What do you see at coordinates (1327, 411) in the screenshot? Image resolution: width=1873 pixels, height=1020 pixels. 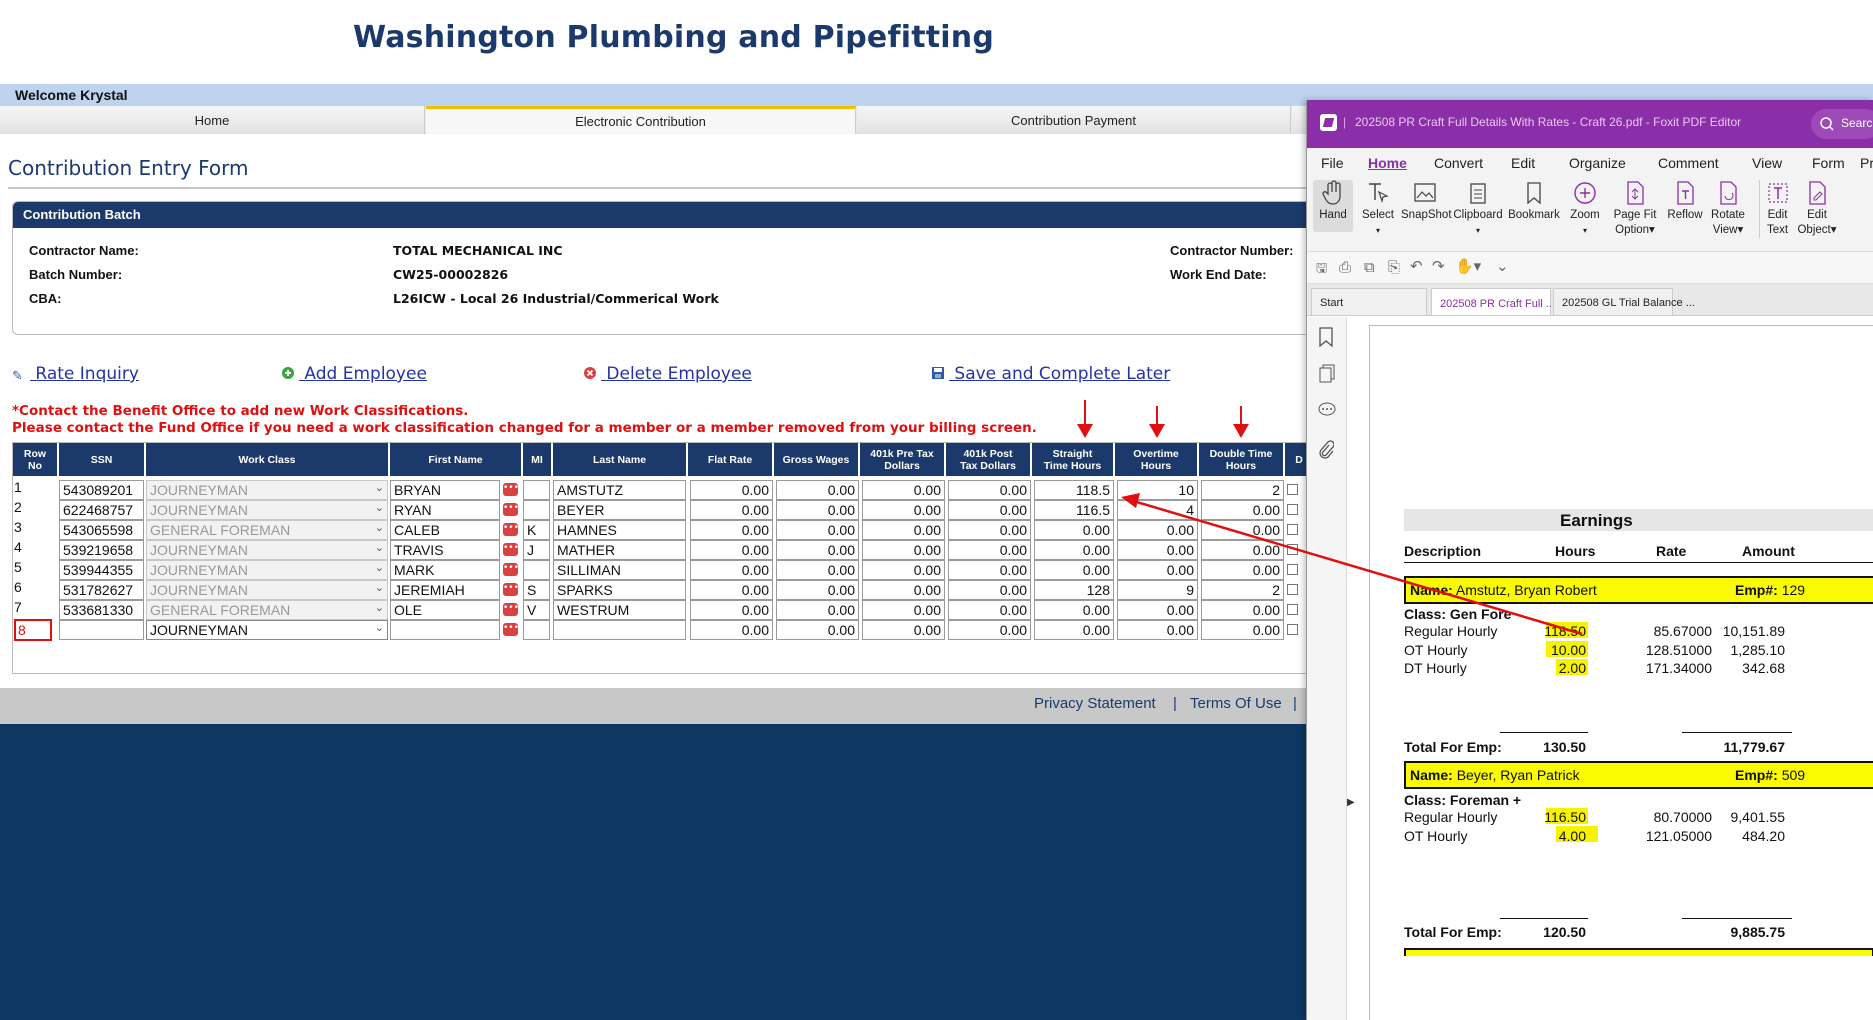 I see `comments-panel-icon` at bounding box center [1327, 411].